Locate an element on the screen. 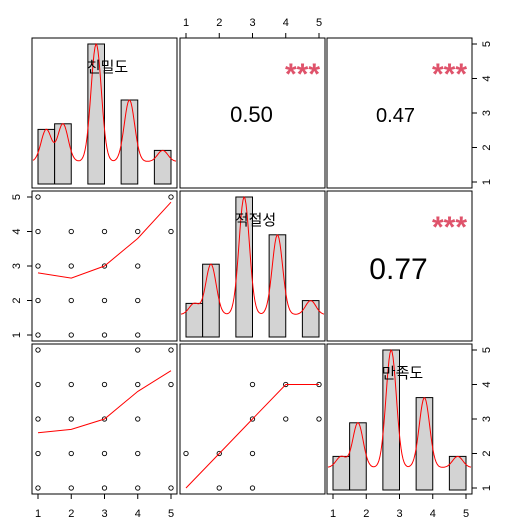 Image resolution: width=515 pixels, height=531 pixels. variable-label: 친밀도 is located at coordinates (108, 67).